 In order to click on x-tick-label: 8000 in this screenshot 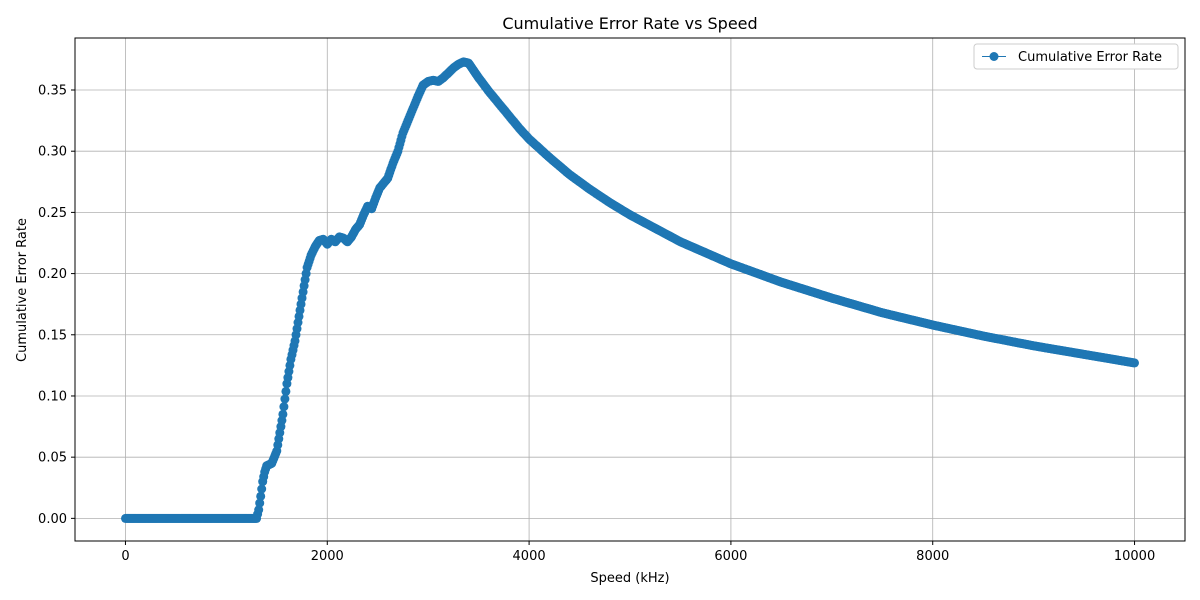, I will do `click(932, 556)`.